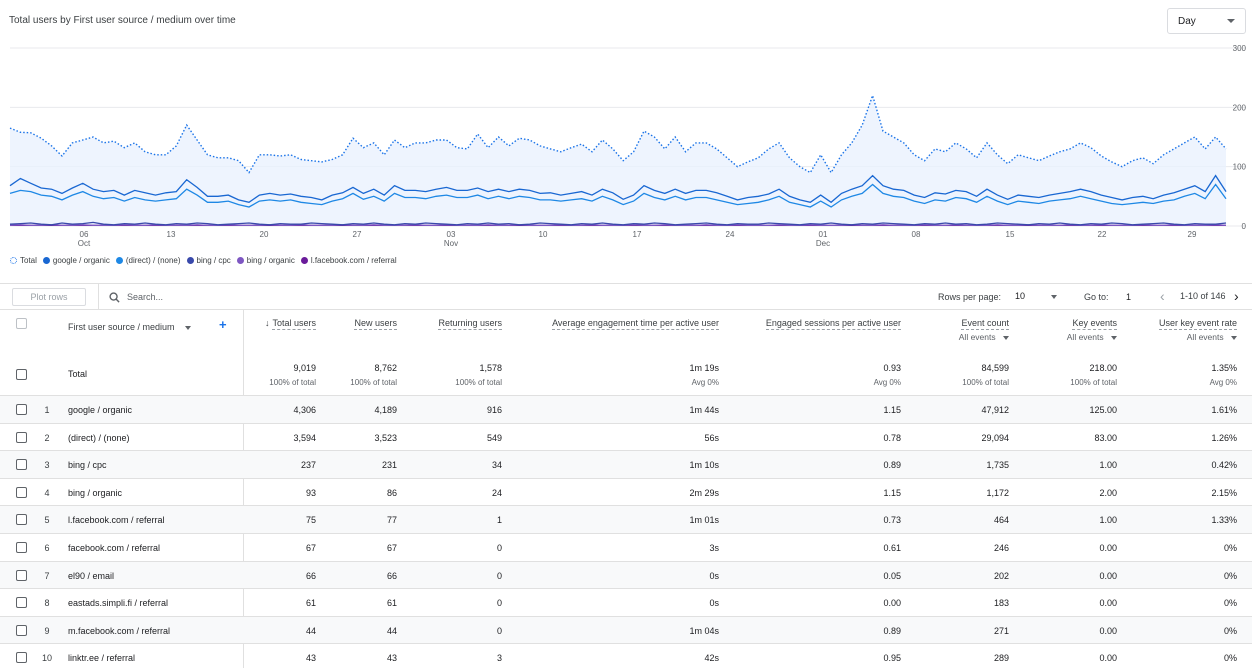 The image size is (1252, 668). What do you see at coordinates (1224, 368) in the screenshot?
I see `total-value: 1.35%` at bounding box center [1224, 368].